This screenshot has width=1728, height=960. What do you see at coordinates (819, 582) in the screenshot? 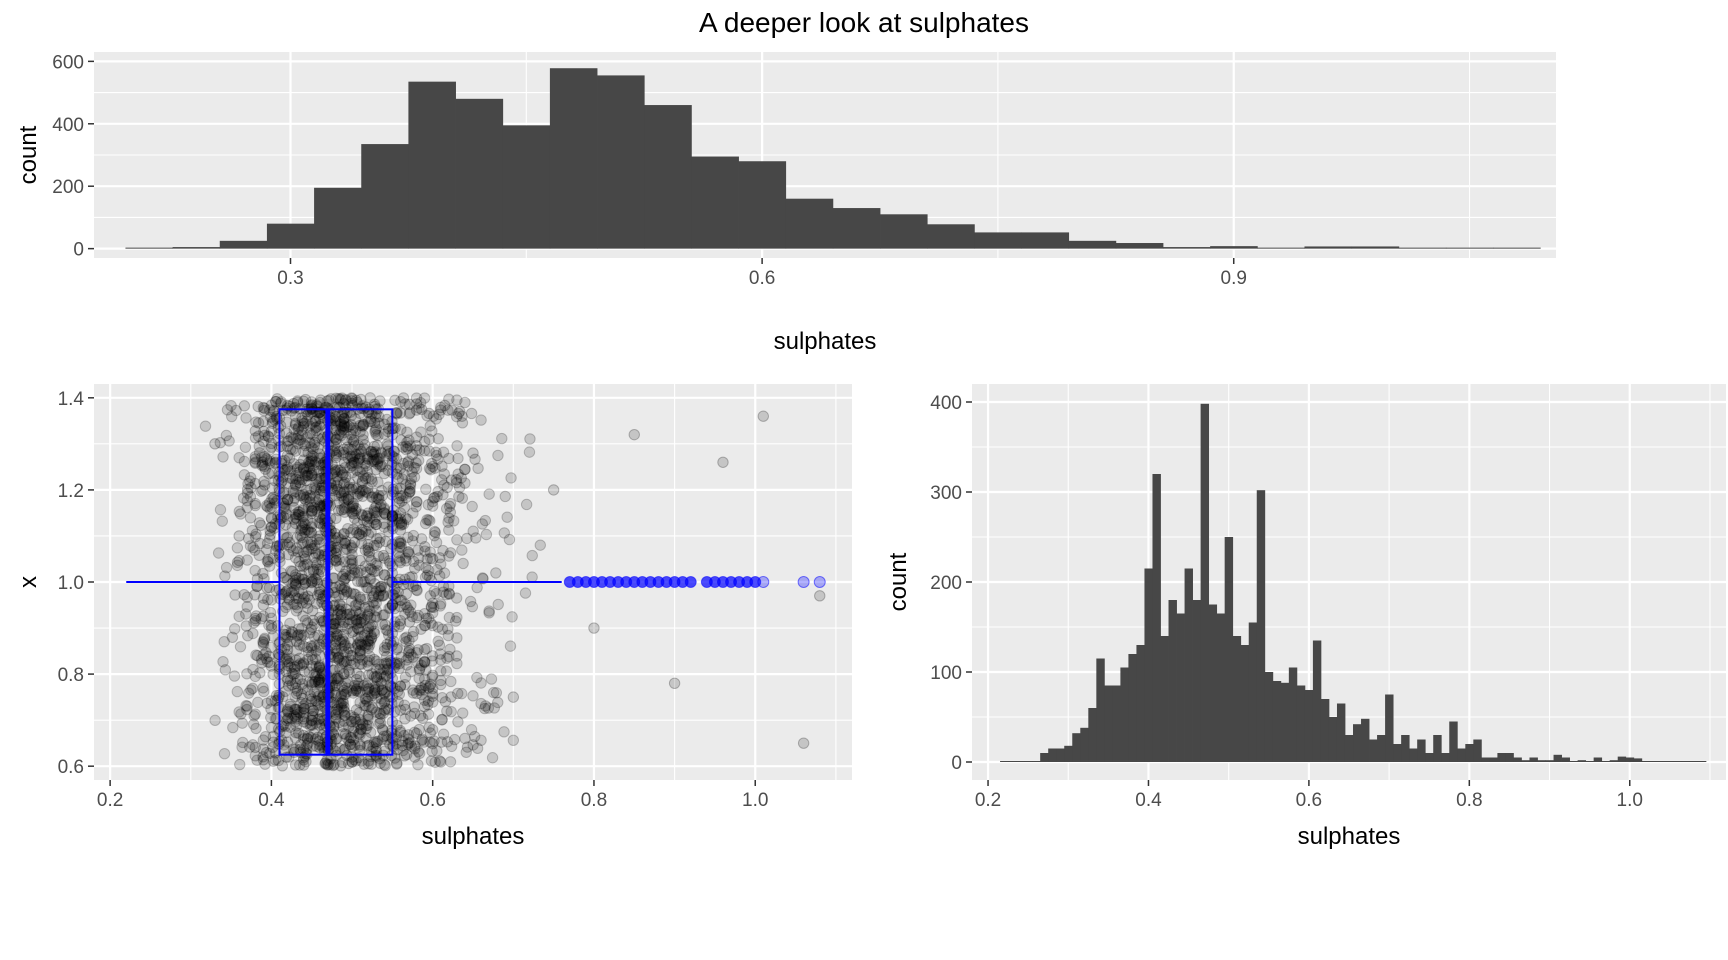
I see `boxplot-outlier` at bounding box center [819, 582].